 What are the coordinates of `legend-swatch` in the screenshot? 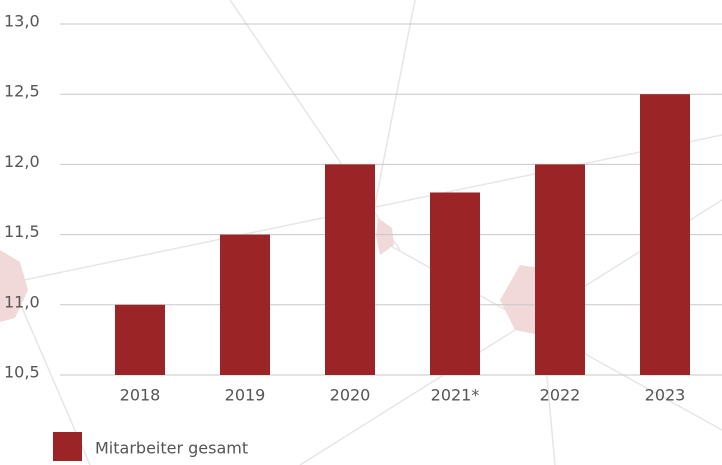 It's located at (67, 446).